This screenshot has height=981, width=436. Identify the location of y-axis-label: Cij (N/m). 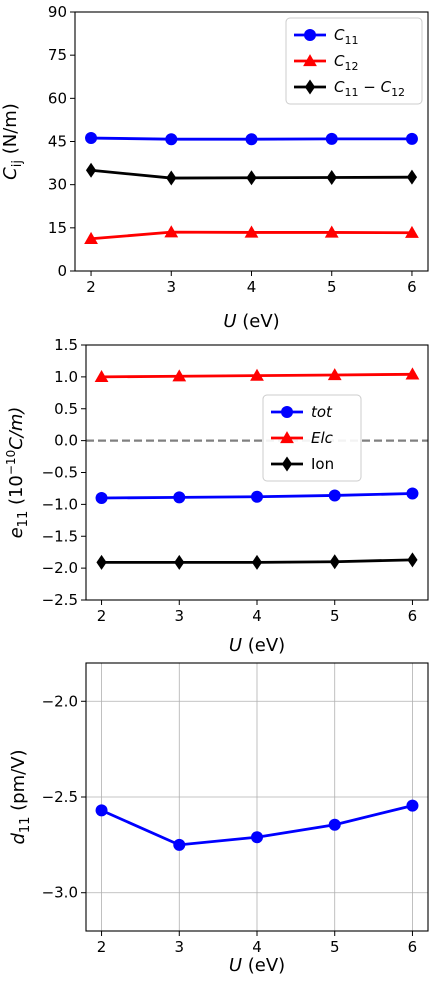
(12, 141).